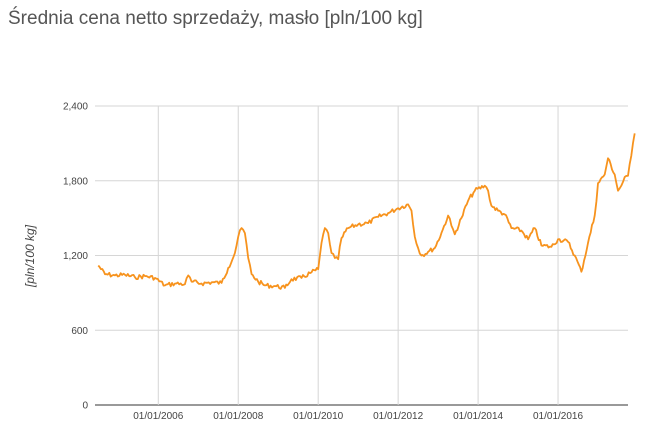 The image size is (645, 432). Describe the element at coordinates (318, 416) in the screenshot. I see `x-tick-label: 01/01/2010` at that location.